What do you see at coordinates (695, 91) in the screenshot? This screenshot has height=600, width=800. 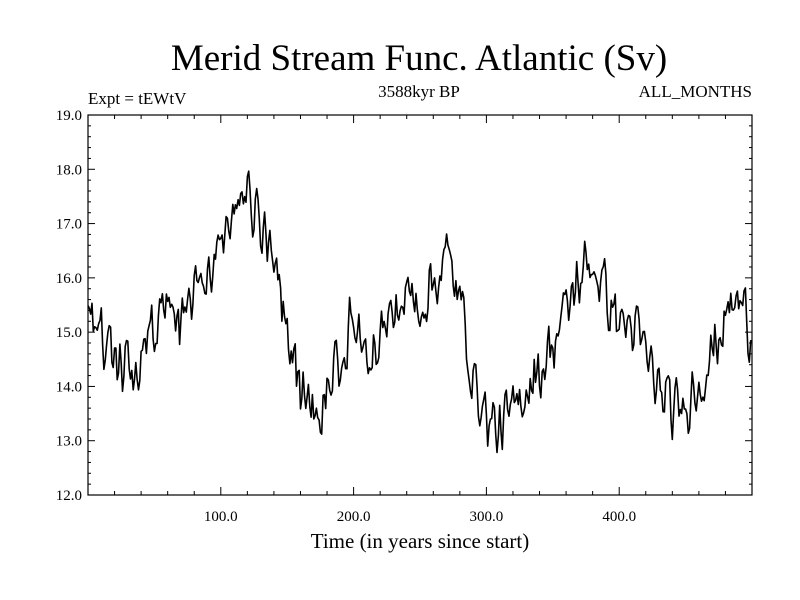 I see `months-label: ALL_MONTHS` at bounding box center [695, 91].